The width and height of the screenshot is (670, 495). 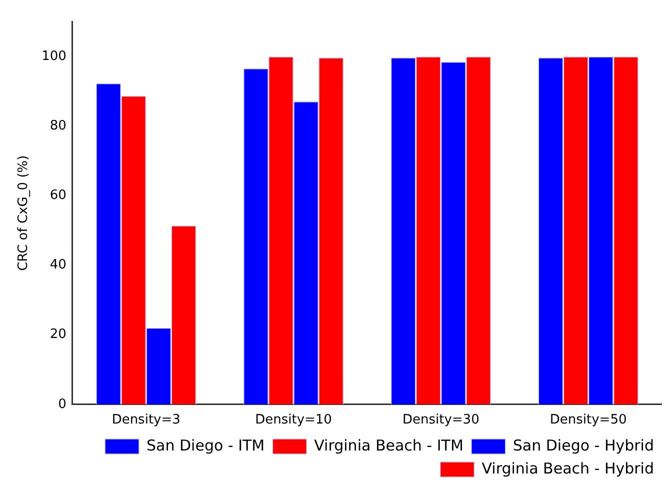 I want to click on y-tick-label: 60, so click(x=58, y=196).